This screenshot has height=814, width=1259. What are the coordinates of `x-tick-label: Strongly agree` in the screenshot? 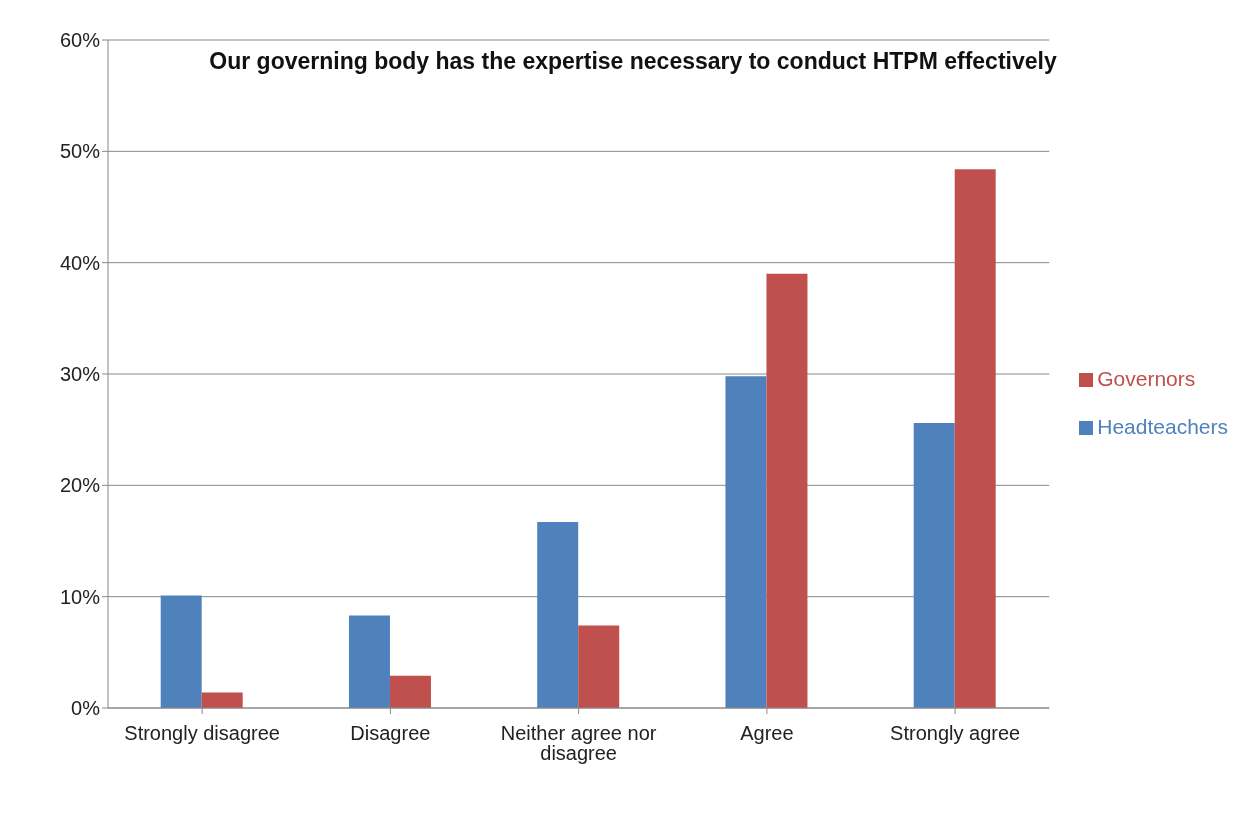 It's located at (955, 733).